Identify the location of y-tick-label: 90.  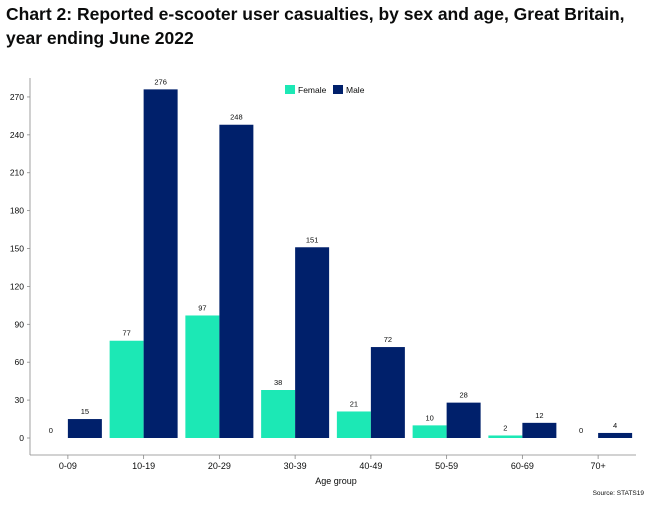
(20, 324).